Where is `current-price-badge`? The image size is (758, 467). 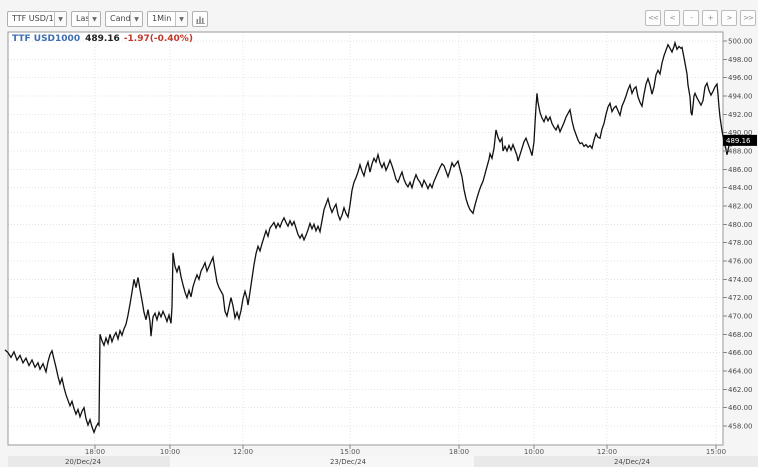
current-price-badge is located at coordinates (740, 140).